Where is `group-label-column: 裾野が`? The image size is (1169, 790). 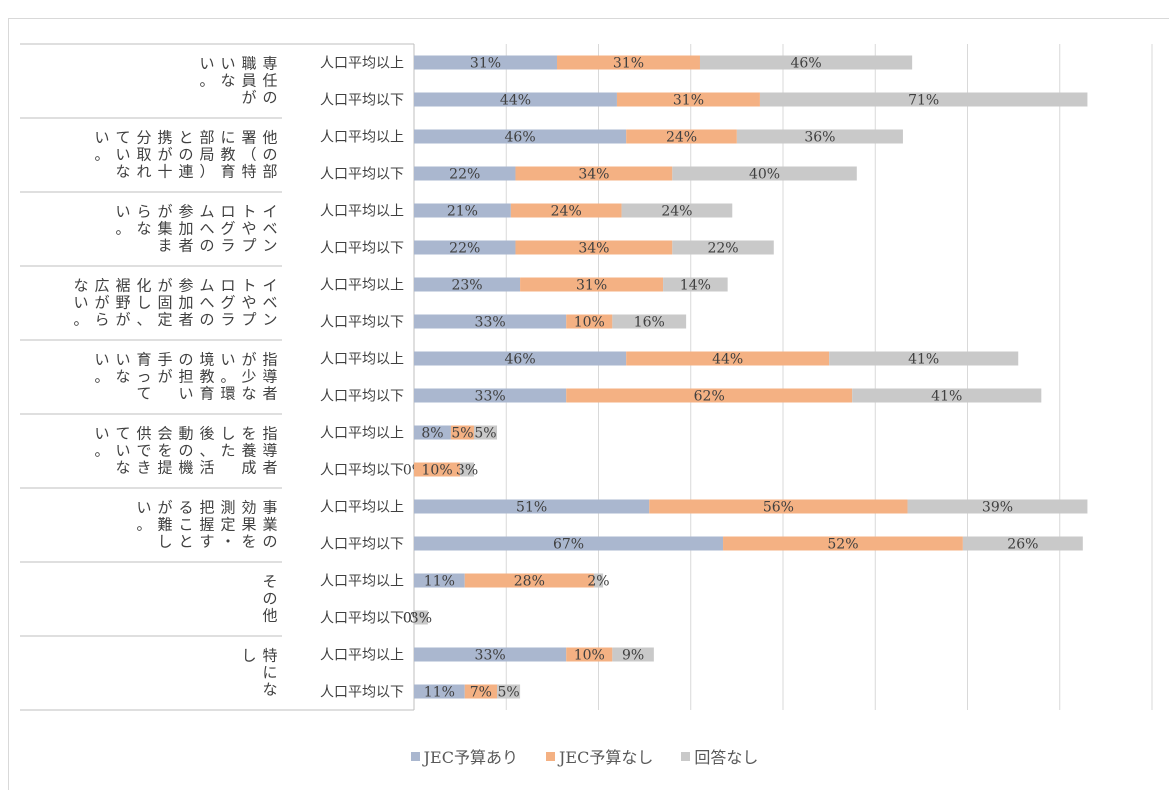 group-label-column: 裾野が is located at coordinates (122, 303).